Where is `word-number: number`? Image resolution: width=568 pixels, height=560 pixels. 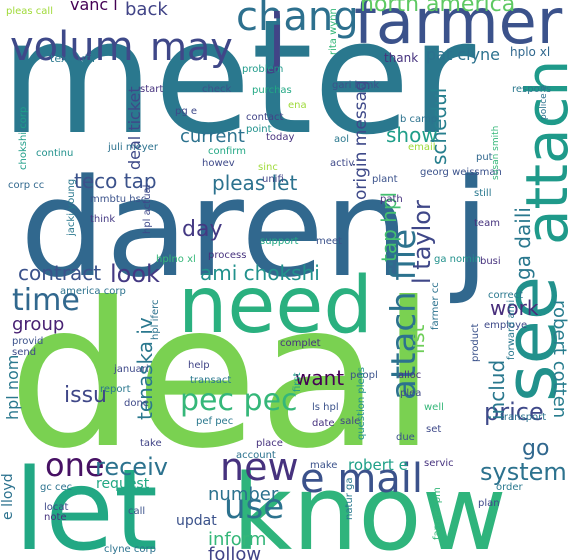
word-number: number is located at coordinates (243, 494).